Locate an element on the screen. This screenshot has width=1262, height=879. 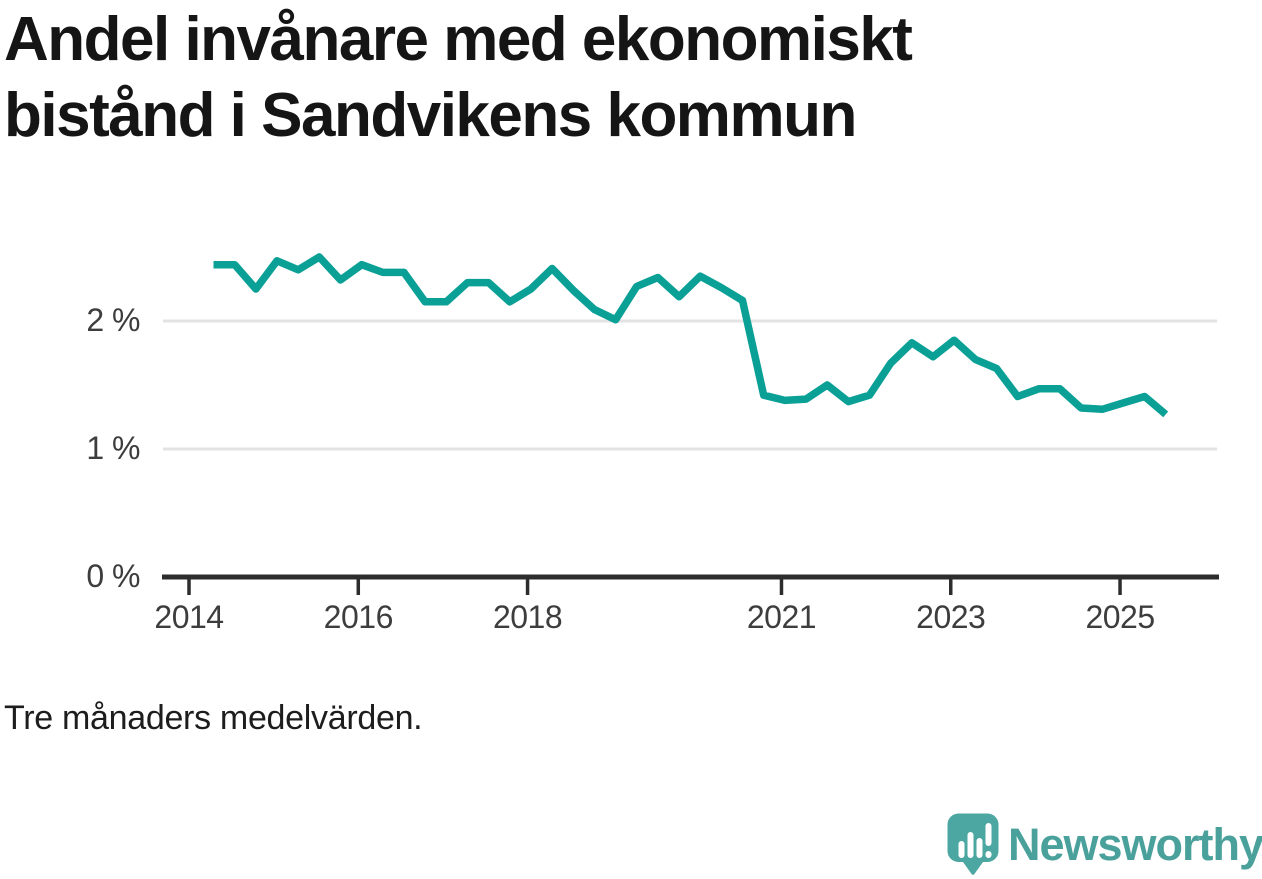
x-axis-label: 2021 is located at coordinates (781, 617).